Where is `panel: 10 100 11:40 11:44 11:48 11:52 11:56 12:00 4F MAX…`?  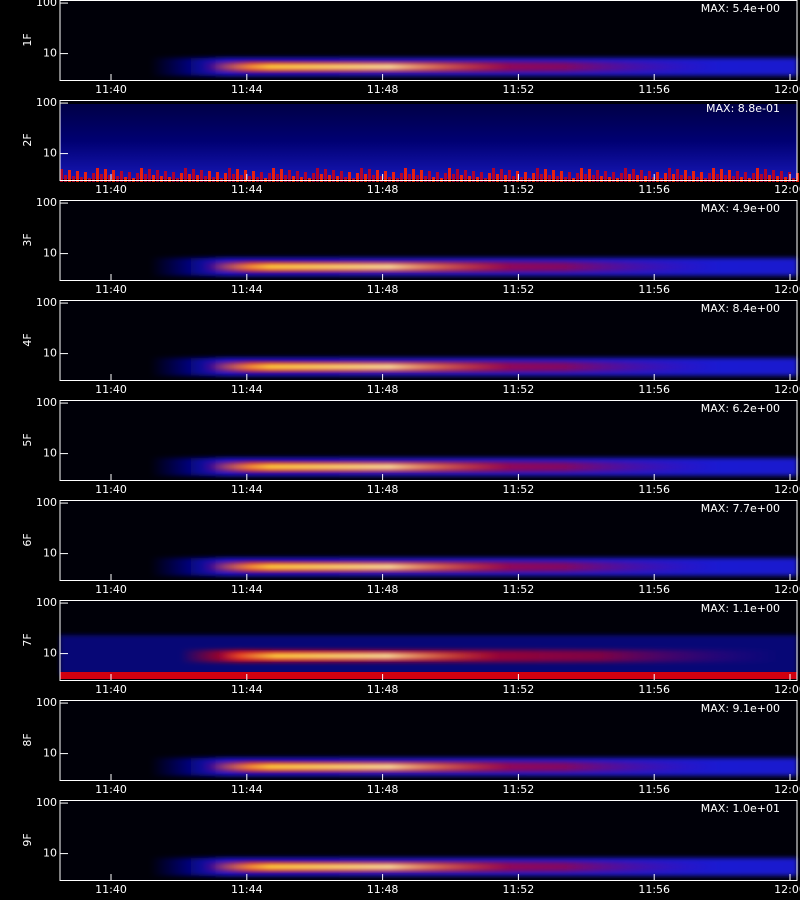 panel: 10 100 11:40 11:44 11:48 11:52 11:56 12:00 4F MAX… is located at coordinates (410, 346).